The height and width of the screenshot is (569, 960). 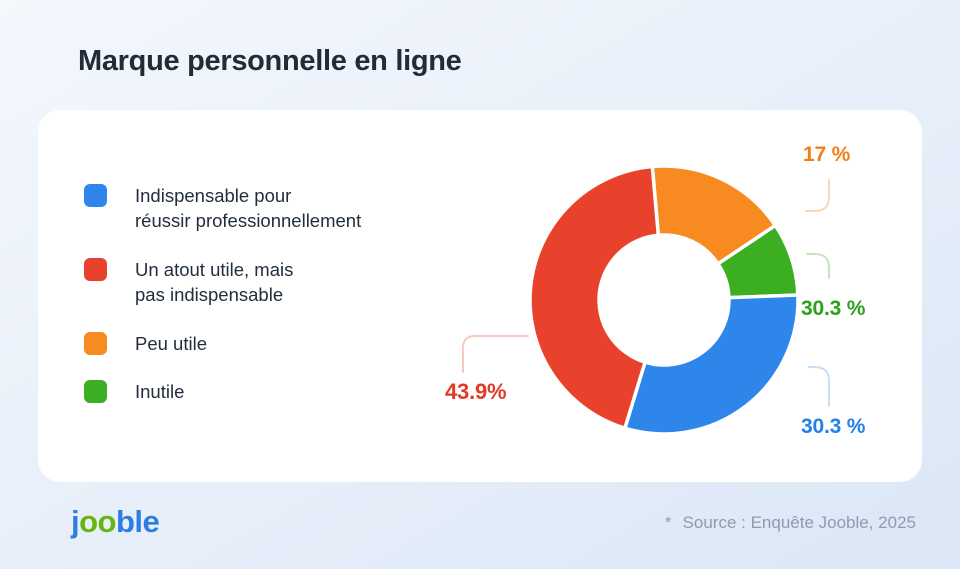 What do you see at coordinates (833, 308) in the screenshot?
I see `value-label-green: 30.3 %` at bounding box center [833, 308].